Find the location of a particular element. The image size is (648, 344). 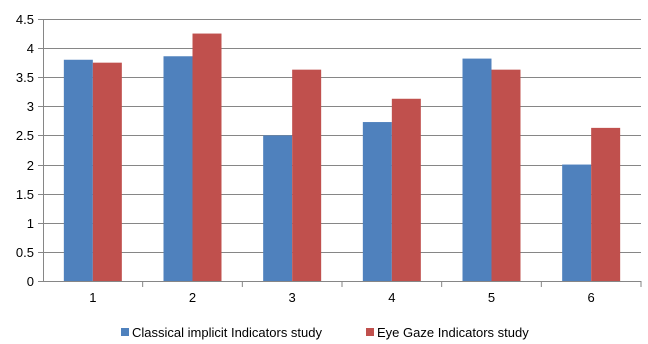

bar-series2-cat6 is located at coordinates (606, 204).